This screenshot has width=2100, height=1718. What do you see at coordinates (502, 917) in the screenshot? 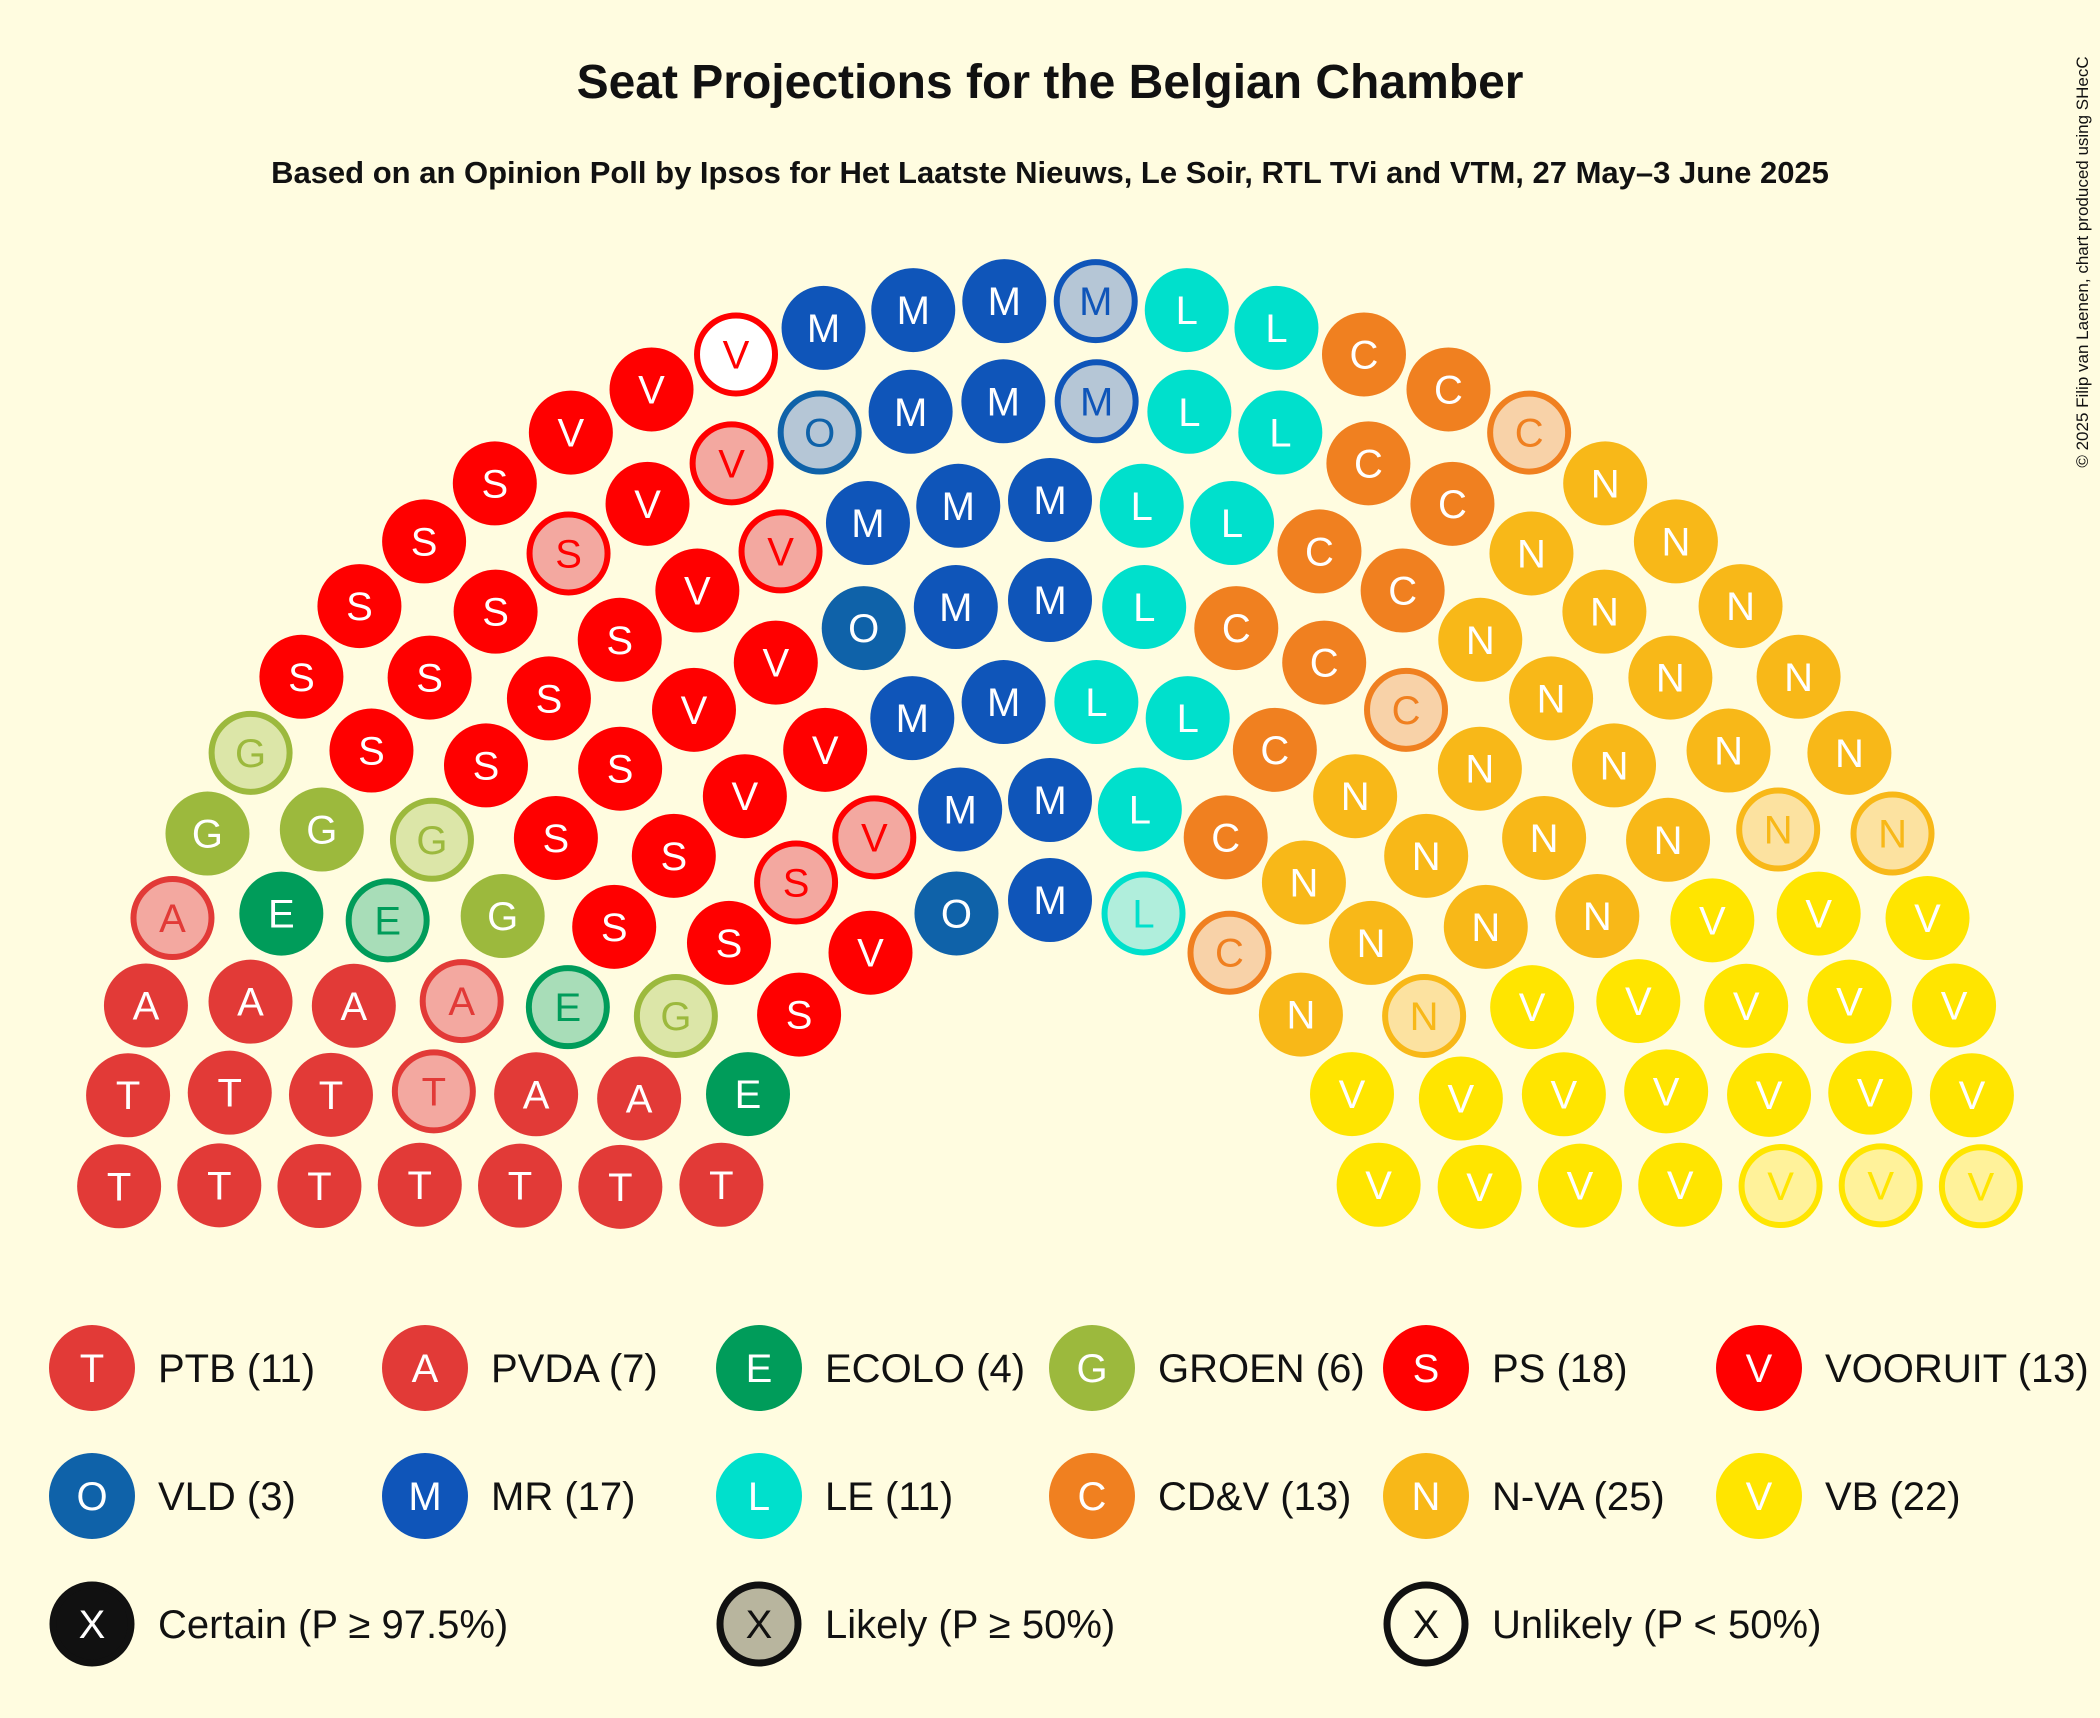
I see `seat-groen-25-letter: G` at bounding box center [502, 917].